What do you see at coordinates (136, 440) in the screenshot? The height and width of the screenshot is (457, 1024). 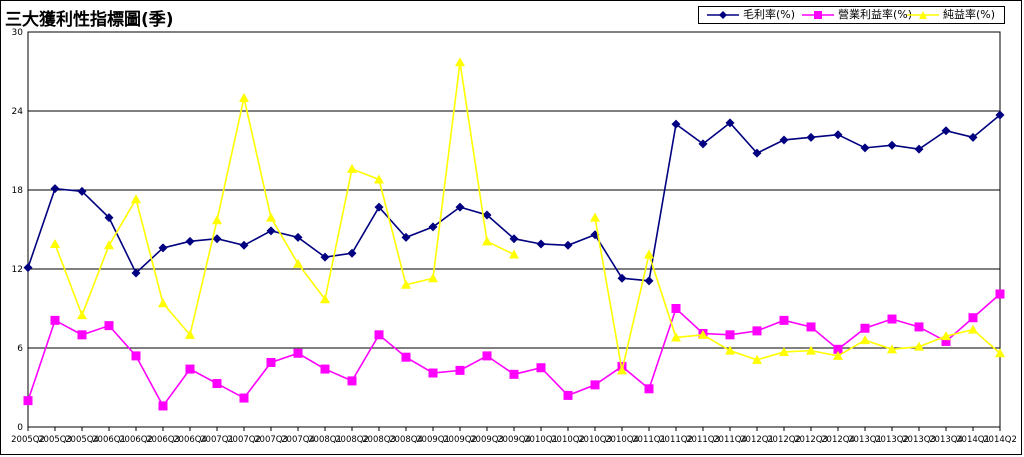 I see `x-tick-label: 2006Q2` at bounding box center [136, 440].